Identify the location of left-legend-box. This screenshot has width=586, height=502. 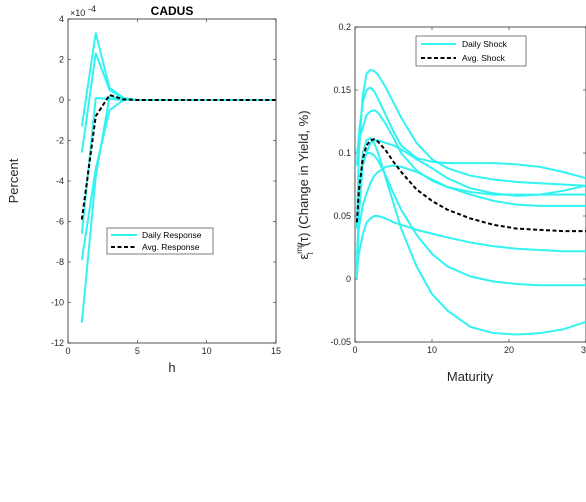
(160, 241).